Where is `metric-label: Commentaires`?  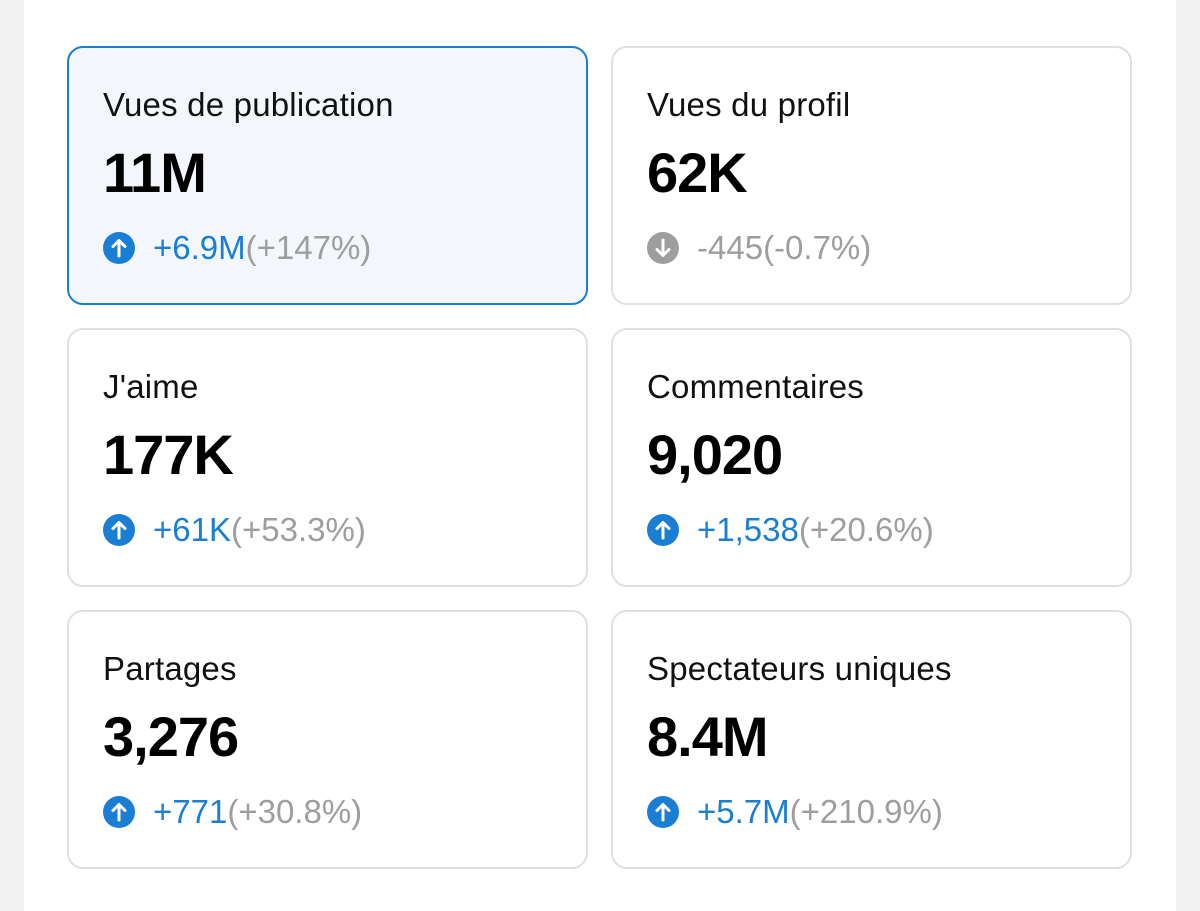 metric-label: Commentaires is located at coordinates (755, 386).